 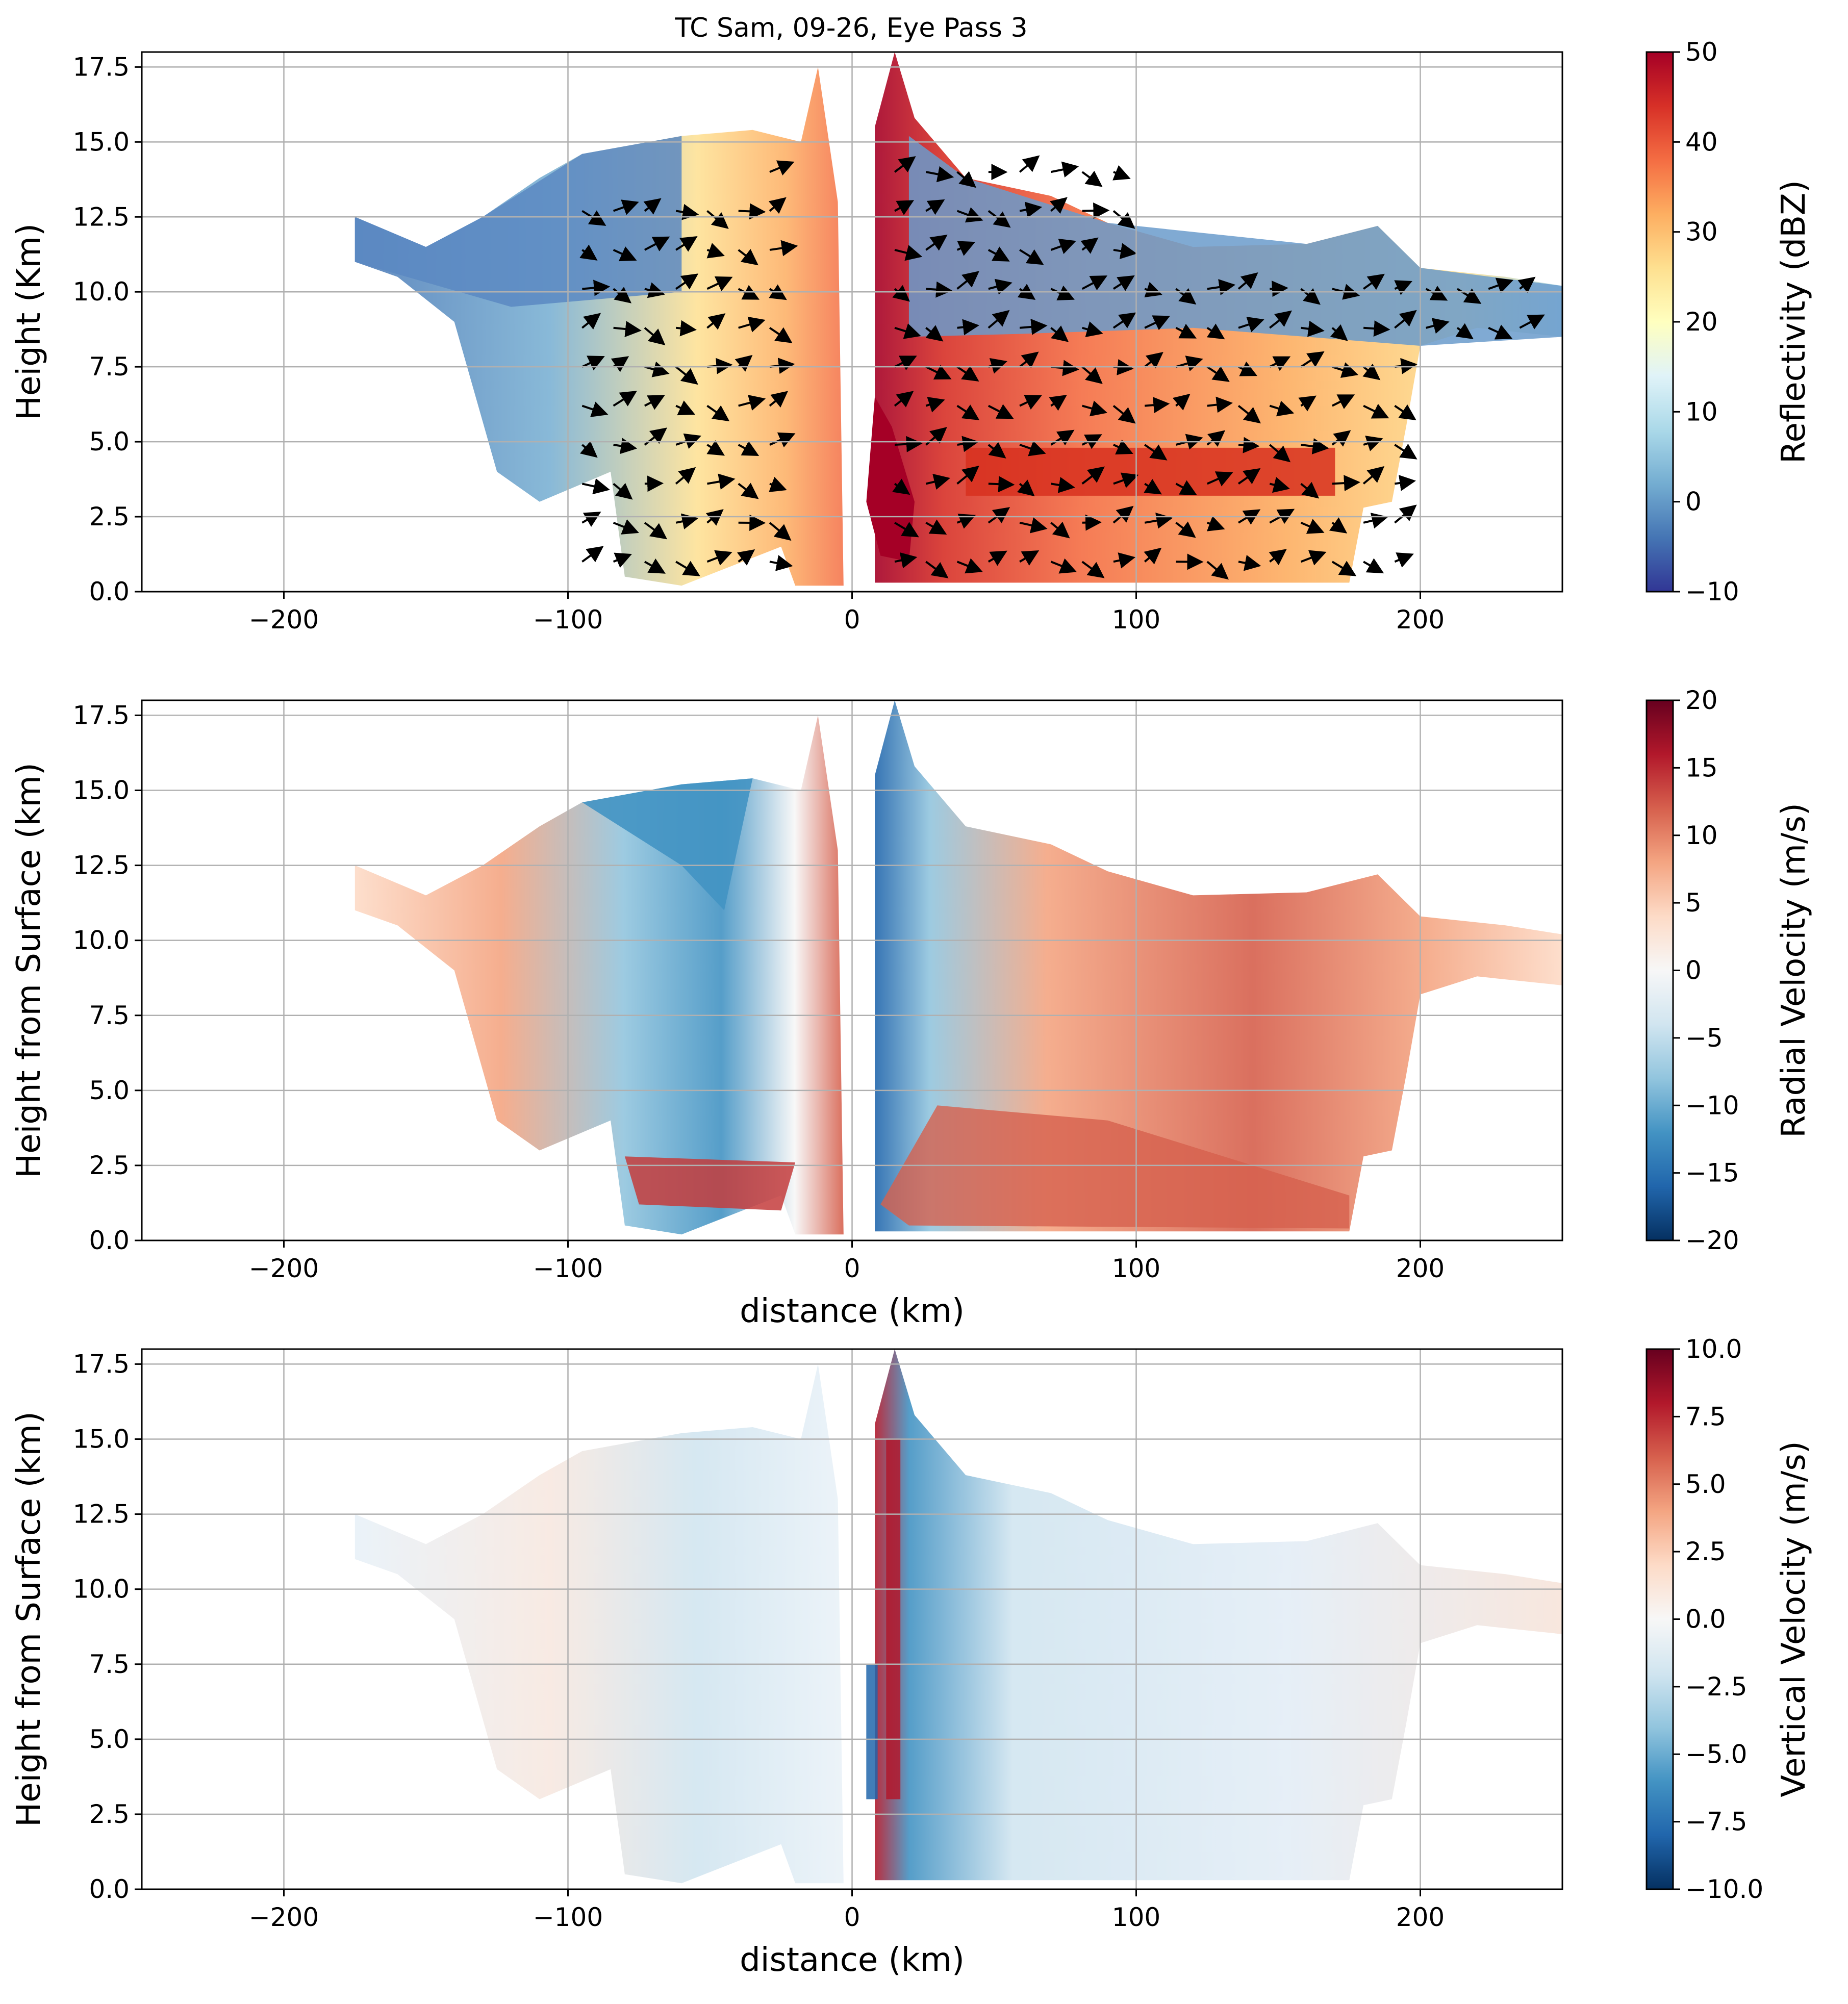 What do you see at coordinates (1794, 322) in the screenshot?
I see `colorbar-label: Reflectivity (dBZ)` at bounding box center [1794, 322].